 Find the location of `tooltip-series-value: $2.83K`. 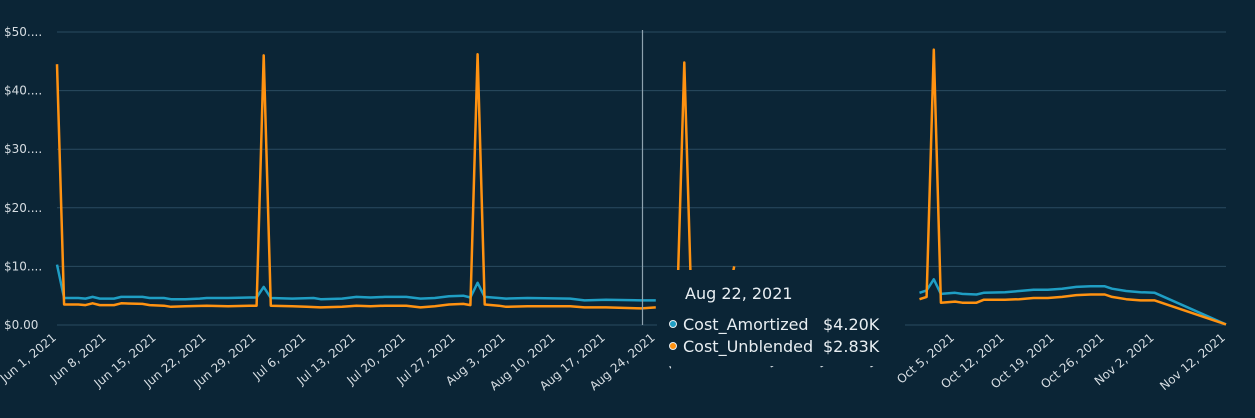

tooltip-series-value: $2.83K is located at coordinates (851, 346).